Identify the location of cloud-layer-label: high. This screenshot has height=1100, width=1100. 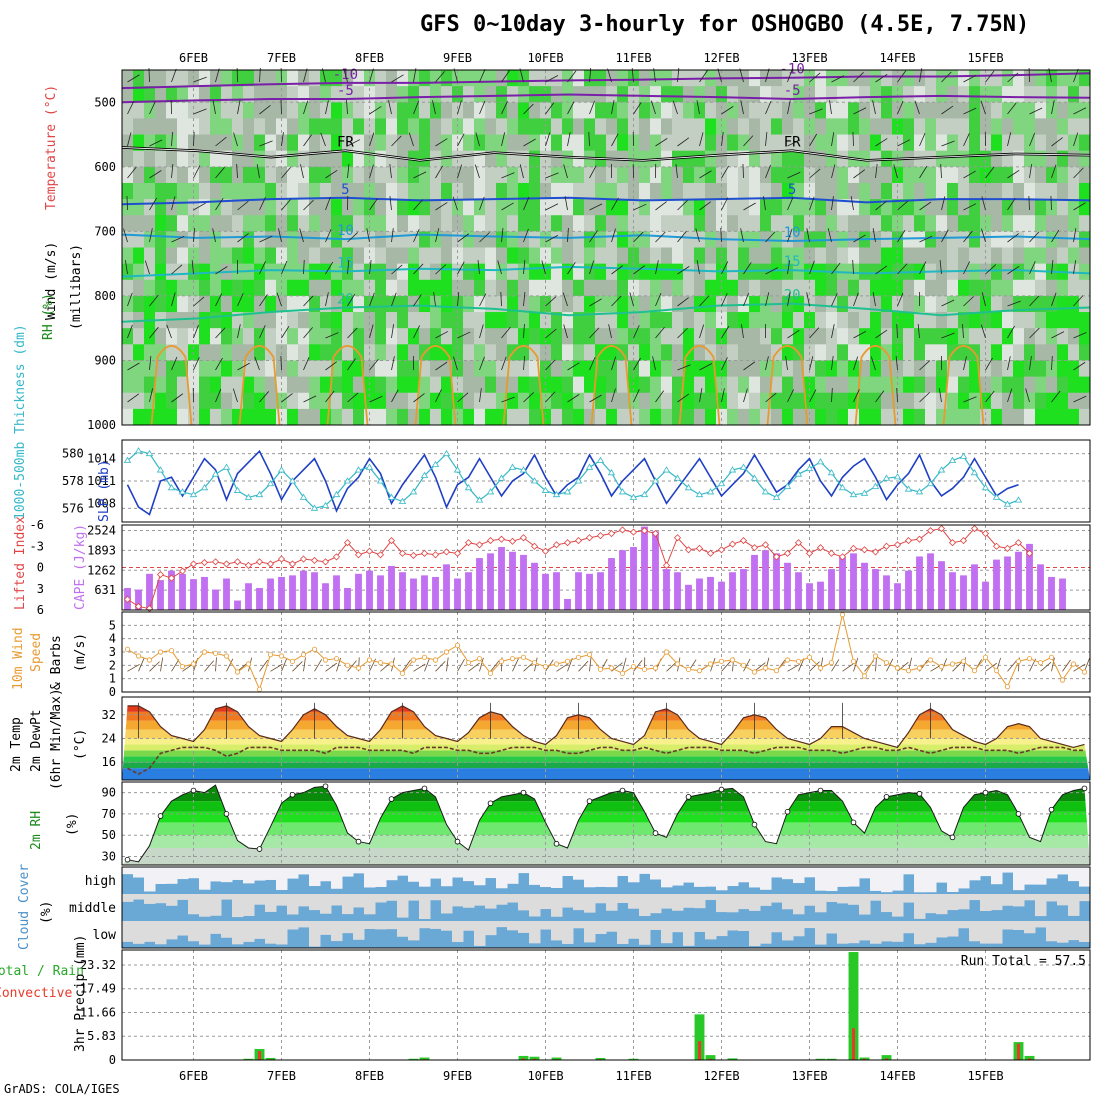
(100, 881).